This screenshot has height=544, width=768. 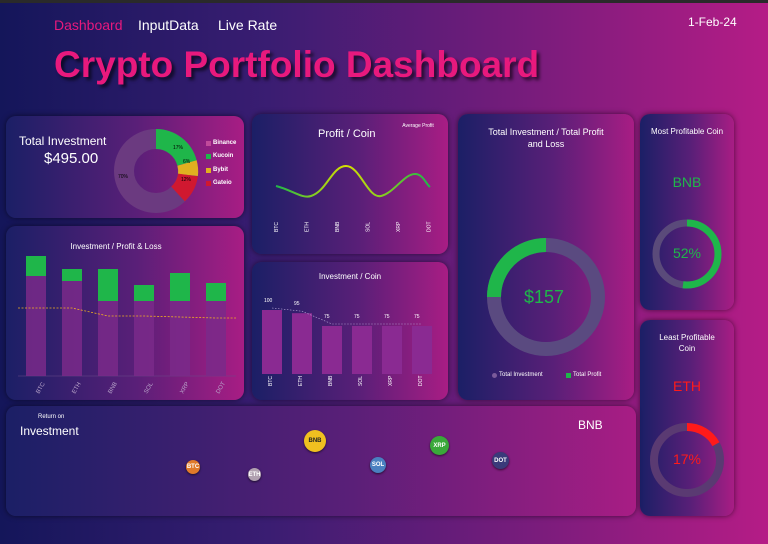 I want to click on investment-coin-bar-btc, so click(x=272, y=342).